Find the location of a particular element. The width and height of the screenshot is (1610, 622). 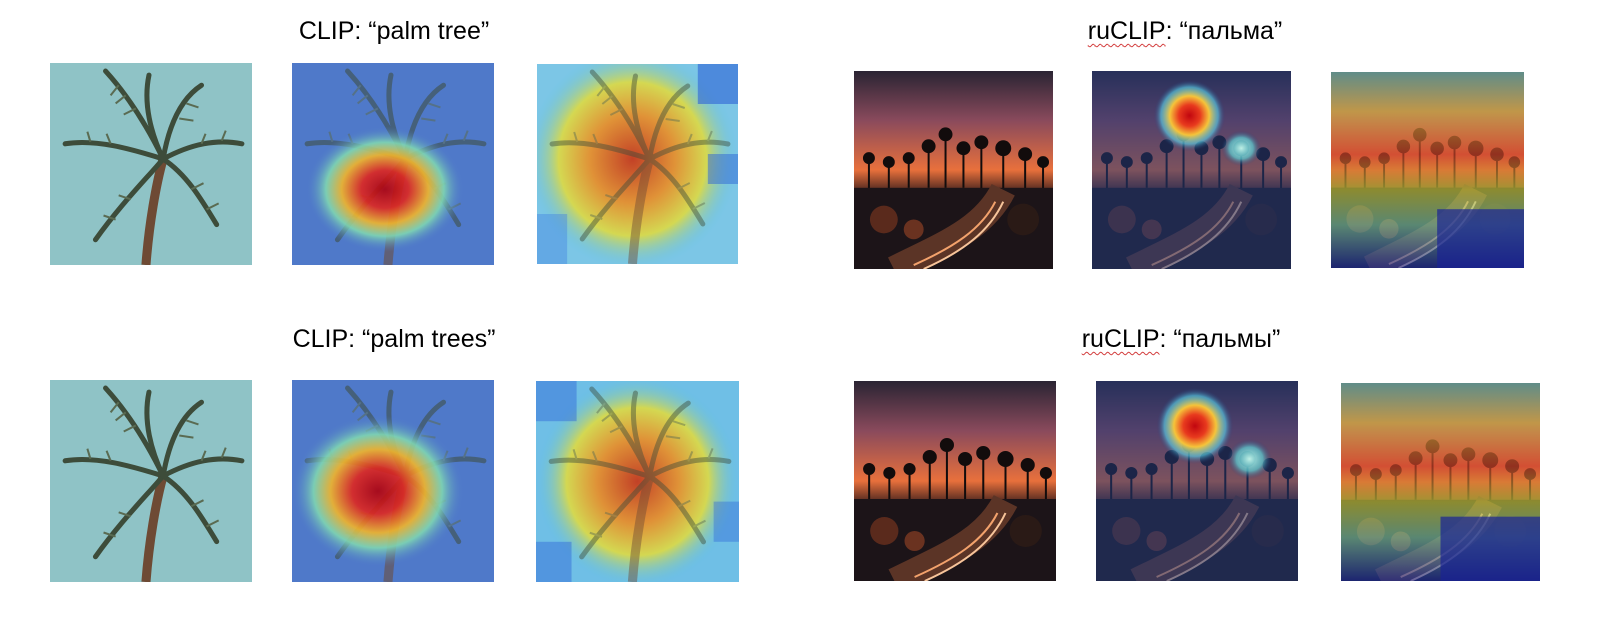

palm-gradcam-heatmap is located at coordinates (393, 164).